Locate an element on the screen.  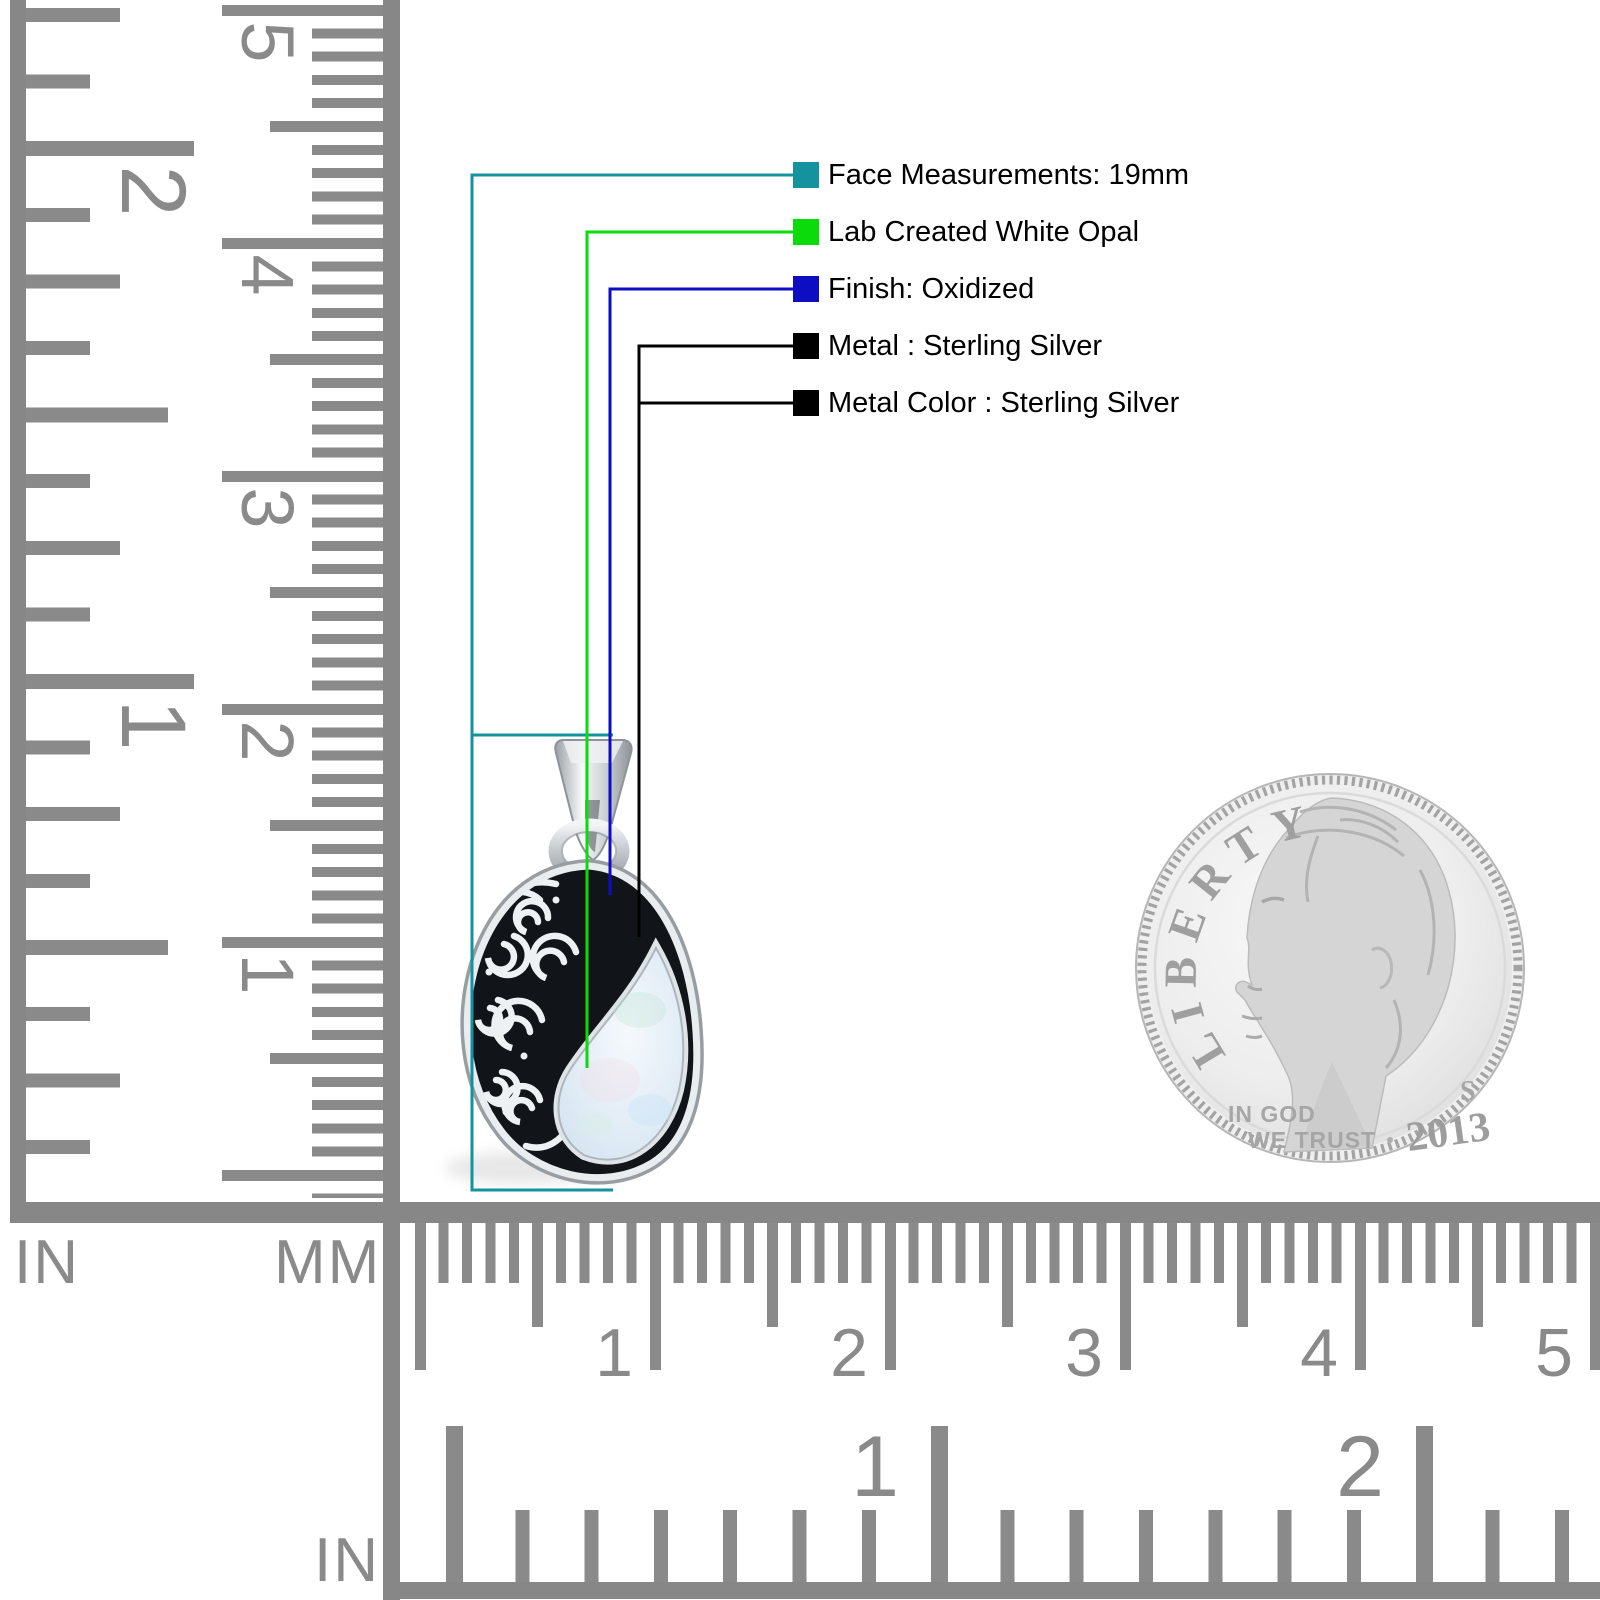
pendant-teardrop-bevel-highlight is located at coordinates (582, 1022).